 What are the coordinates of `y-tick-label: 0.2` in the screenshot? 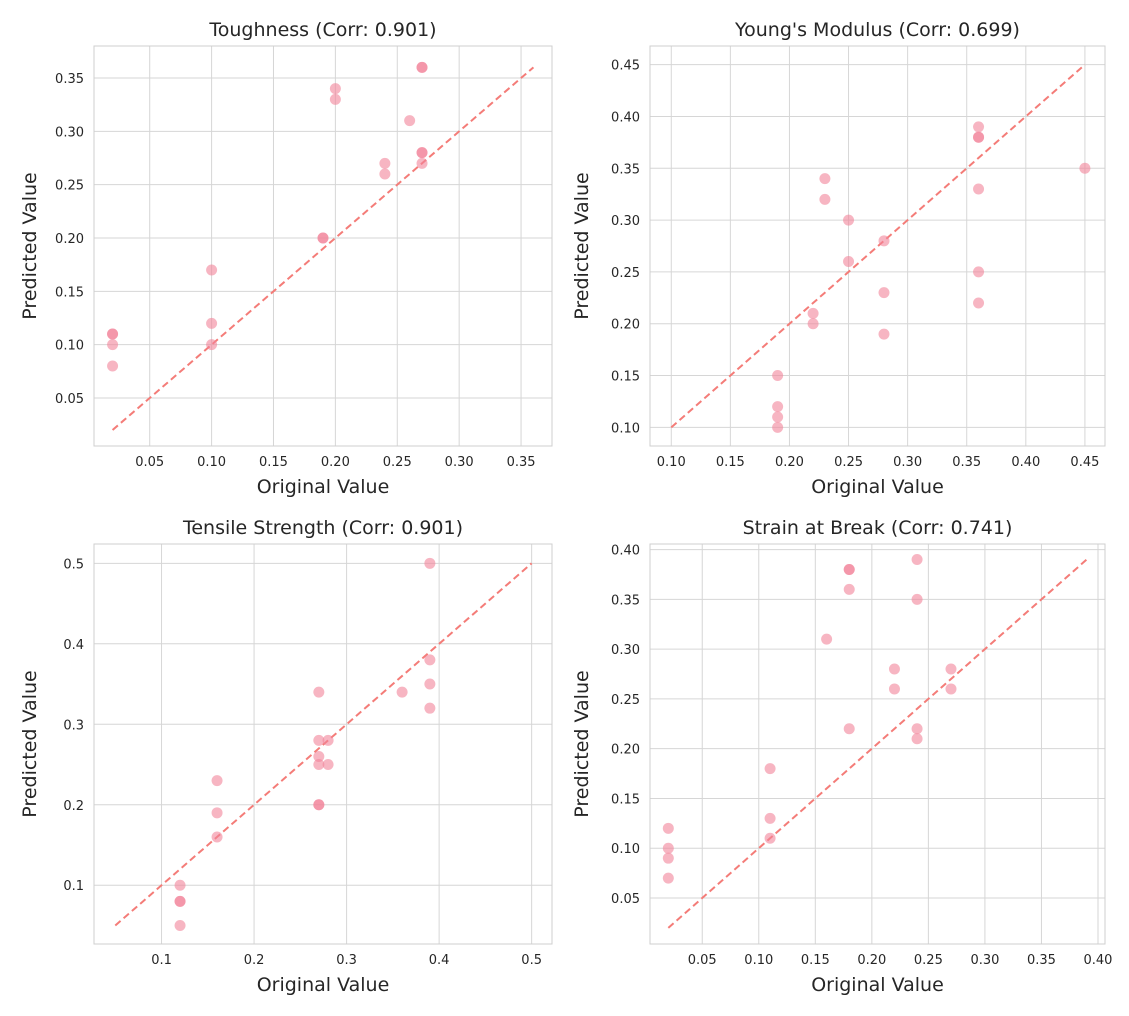 It's located at (73, 806).